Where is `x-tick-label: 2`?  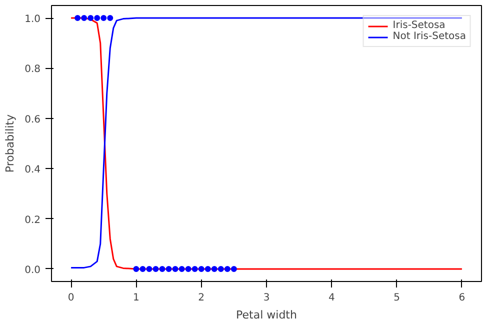 x-tick-label: 2 is located at coordinates (201, 298).